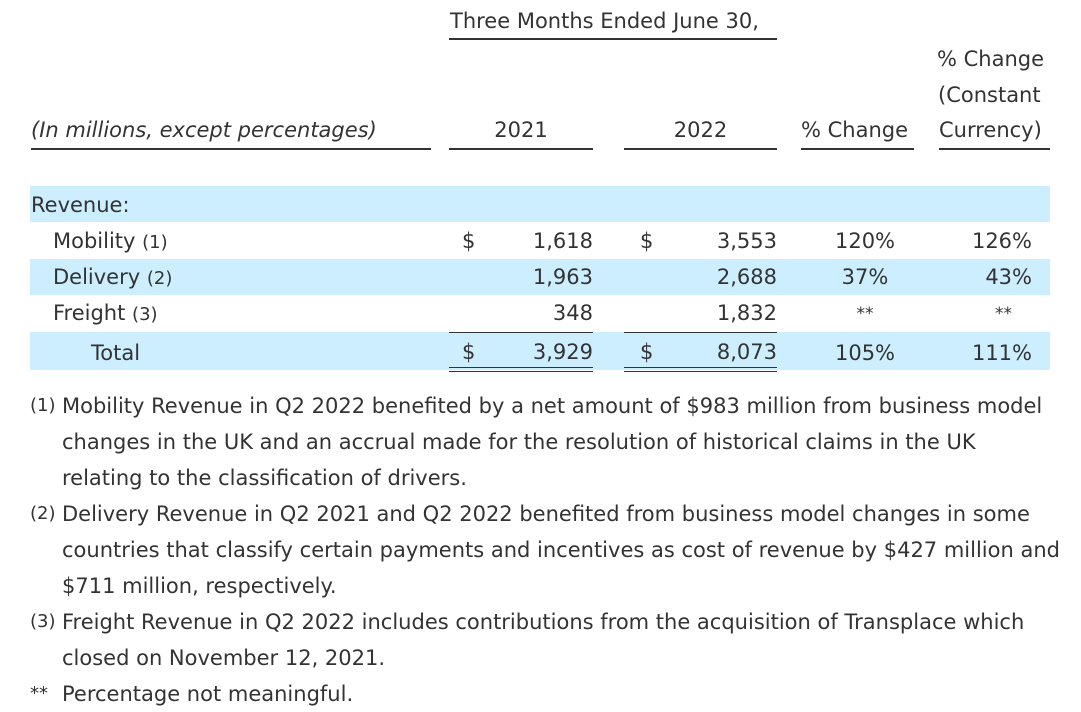 The width and height of the screenshot is (1081, 712). What do you see at coordinates (989, 95) in the screenshot?
I see `cc-heading-line2: (Constant` at bounding box center [989, 95].